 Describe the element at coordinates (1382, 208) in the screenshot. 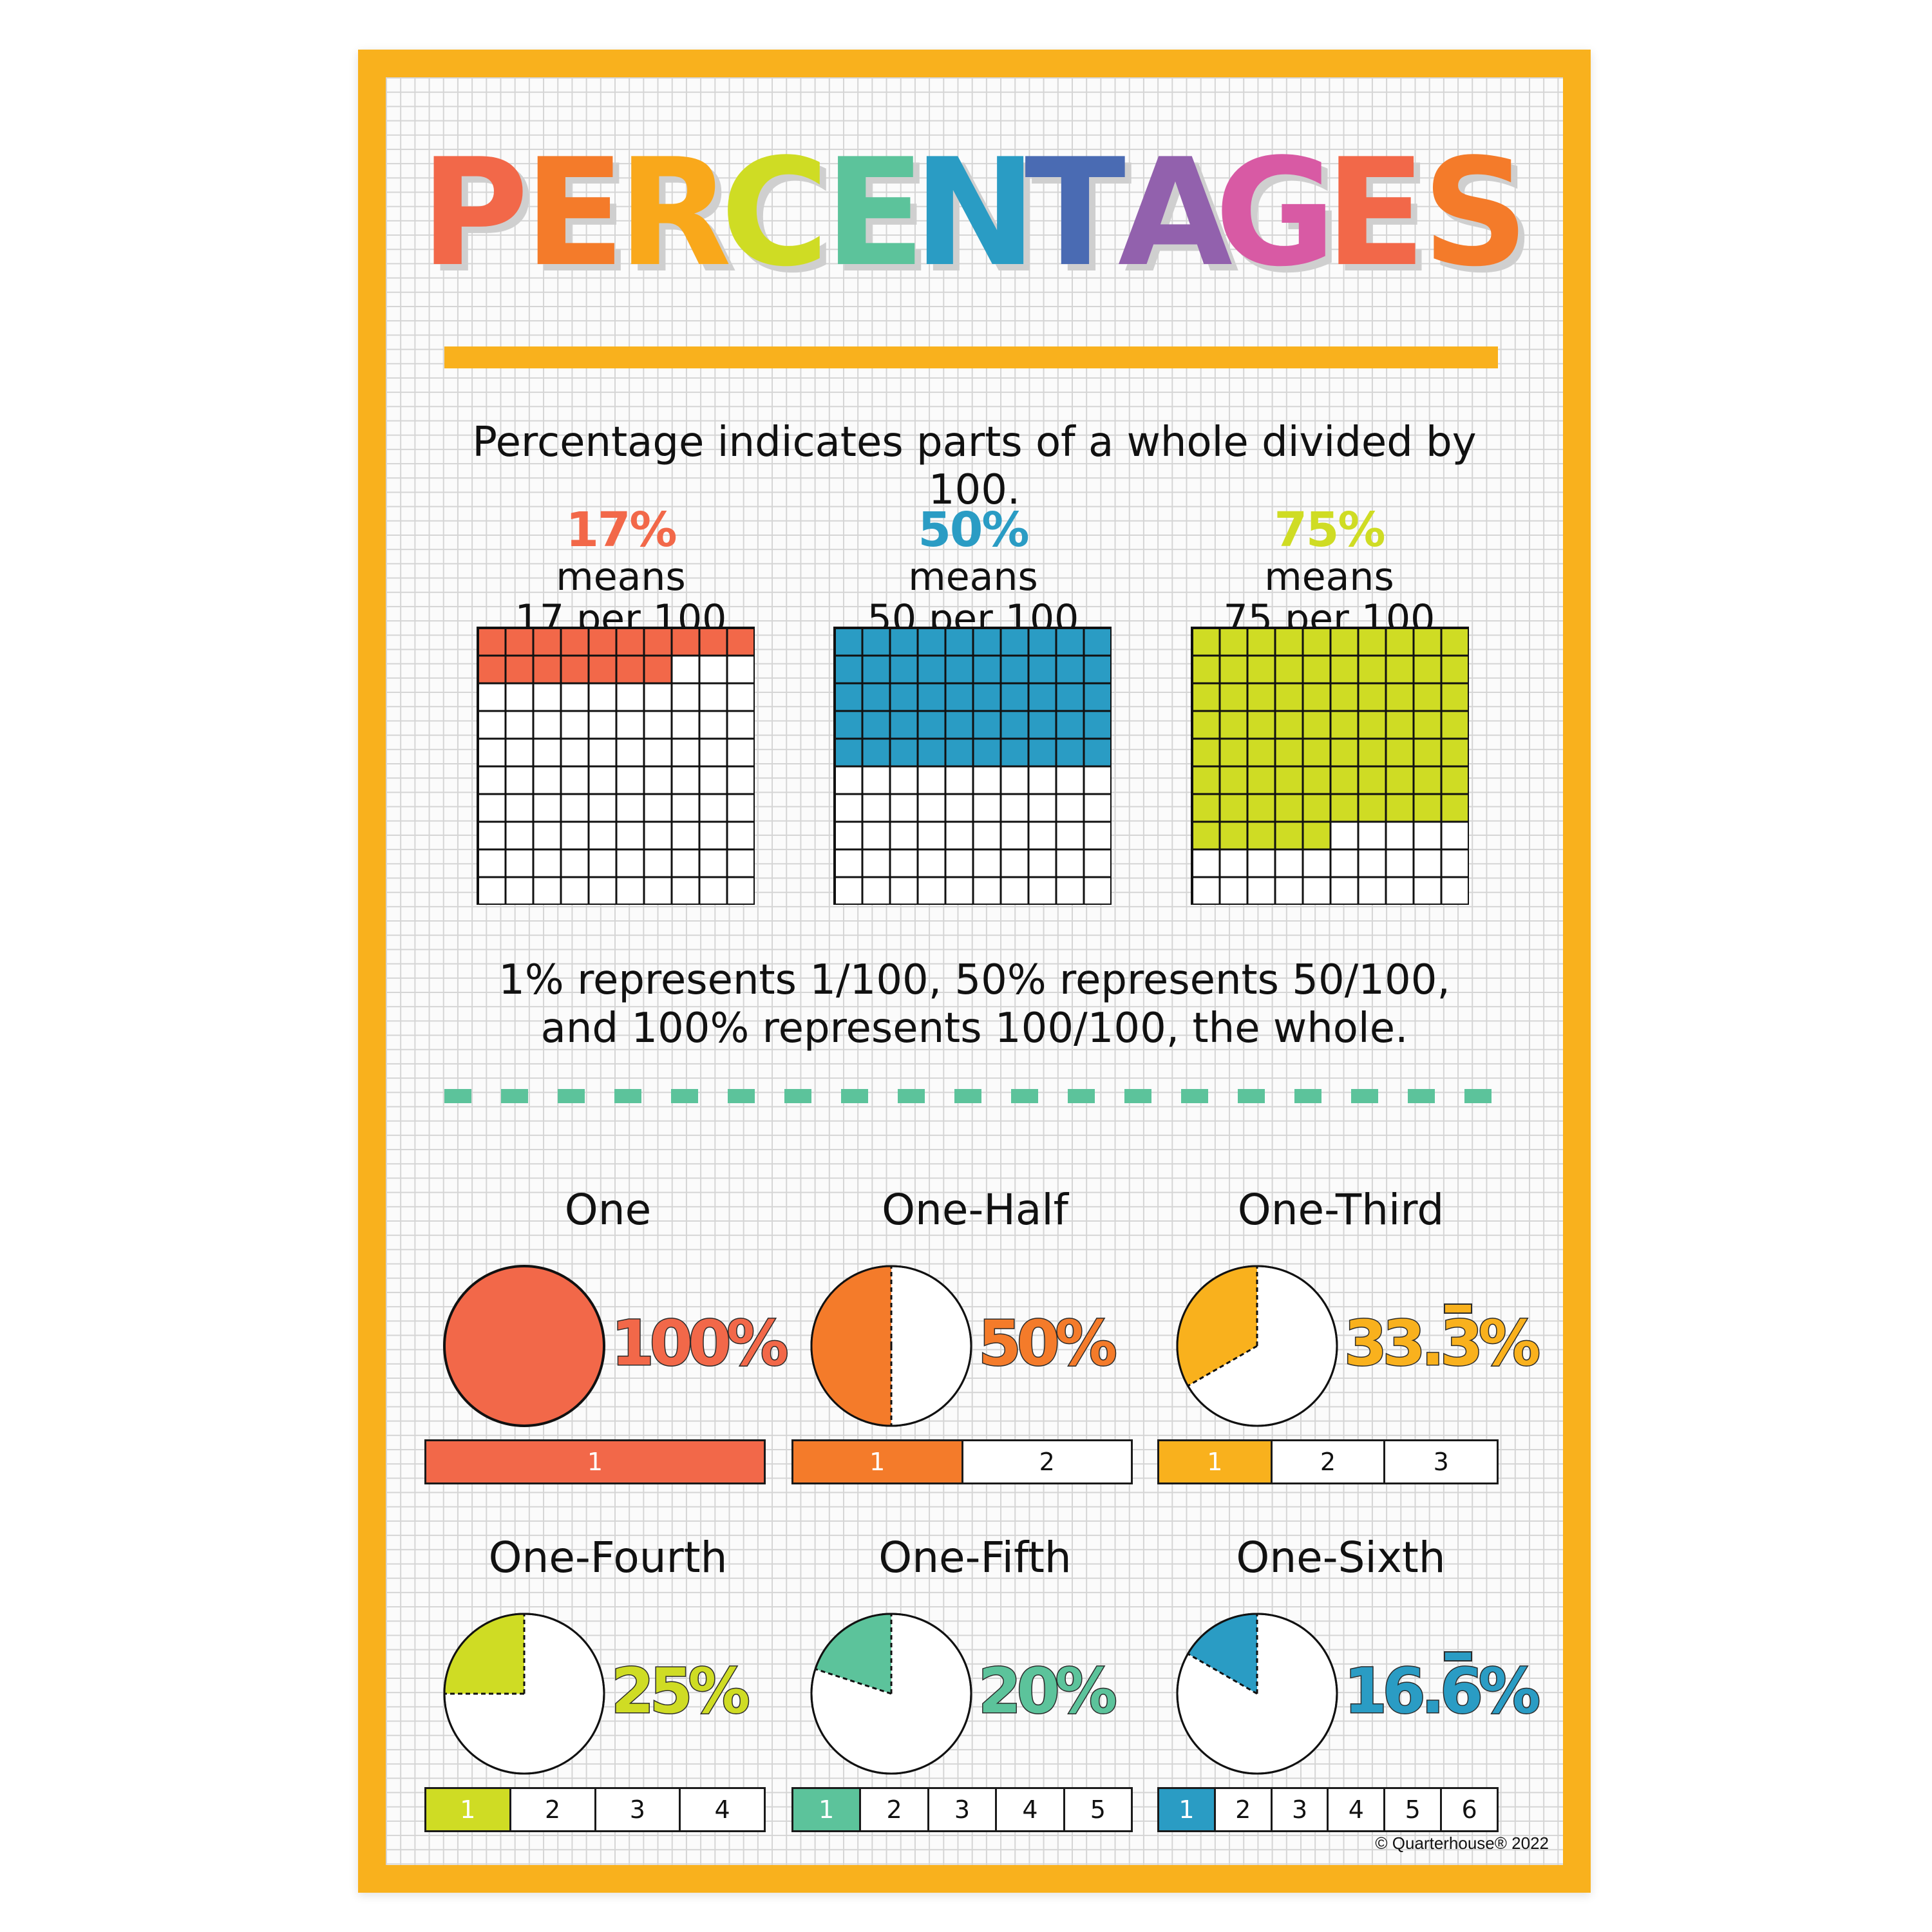

I see `title-letter-shadow: E` at that location.